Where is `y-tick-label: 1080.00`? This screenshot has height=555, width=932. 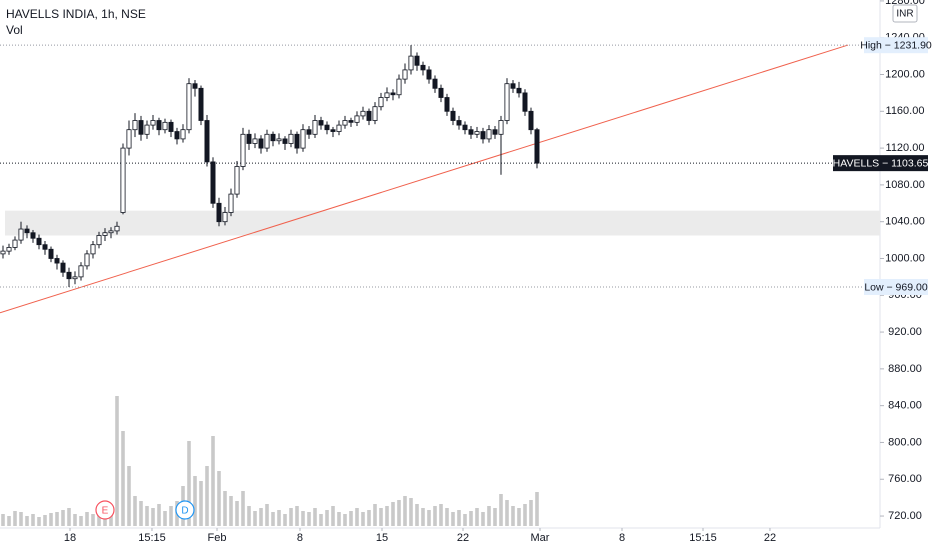 y-tick-label: 1080.00 is located at coordinates (905, 185).